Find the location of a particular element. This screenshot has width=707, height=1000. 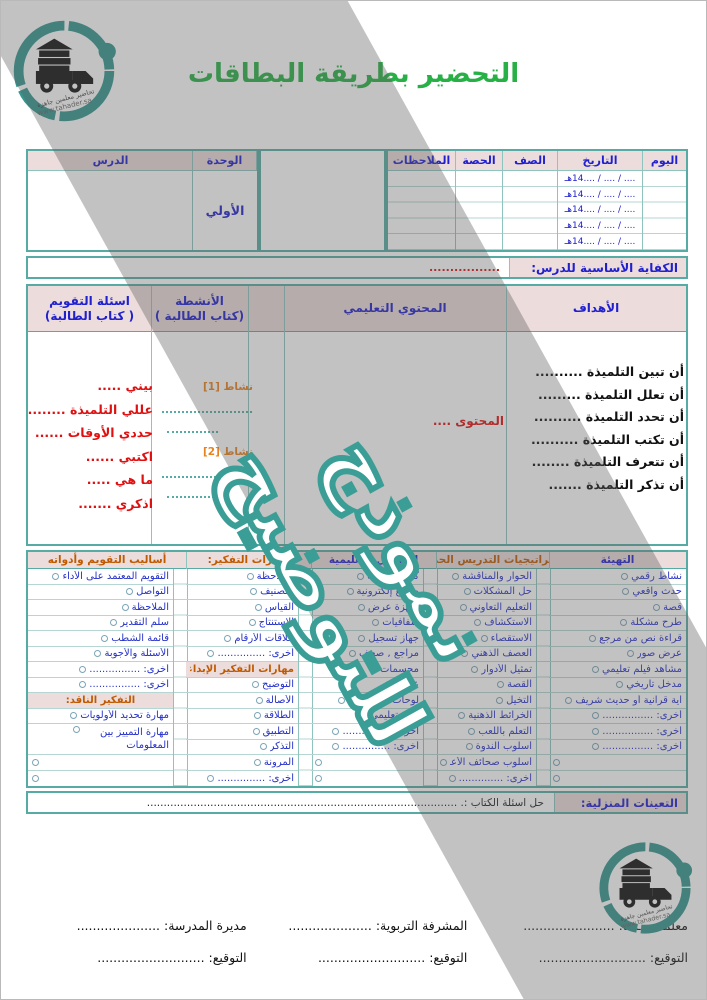

checklist-item-label: الأصالة is located at coordinates (279, 700).